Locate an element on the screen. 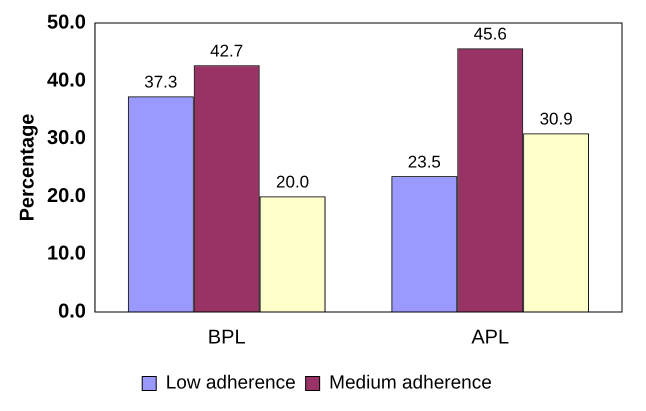 Image resolution: width=646 pixels, height=411 pixels. y-tick-label: 50.0 is located at coordinates (66, 23).